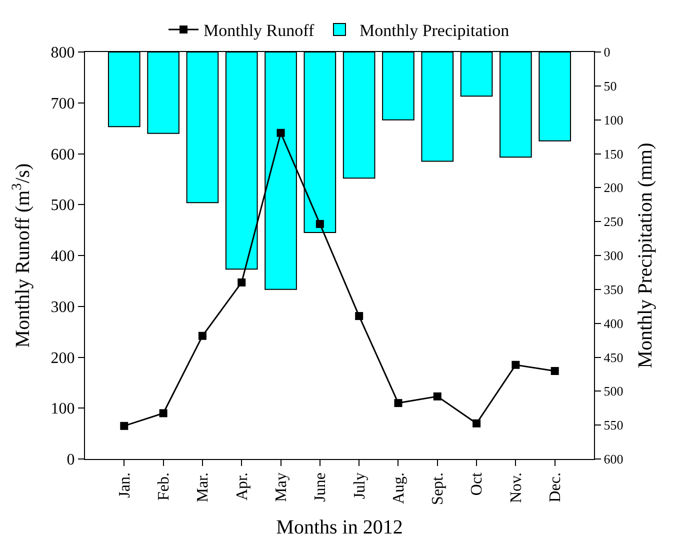 The width and height of the screenshot is (679, 546). Describe the element at coordinates (614, 222) in the screenshot. I see `y2-tick-label: 250` at that location.